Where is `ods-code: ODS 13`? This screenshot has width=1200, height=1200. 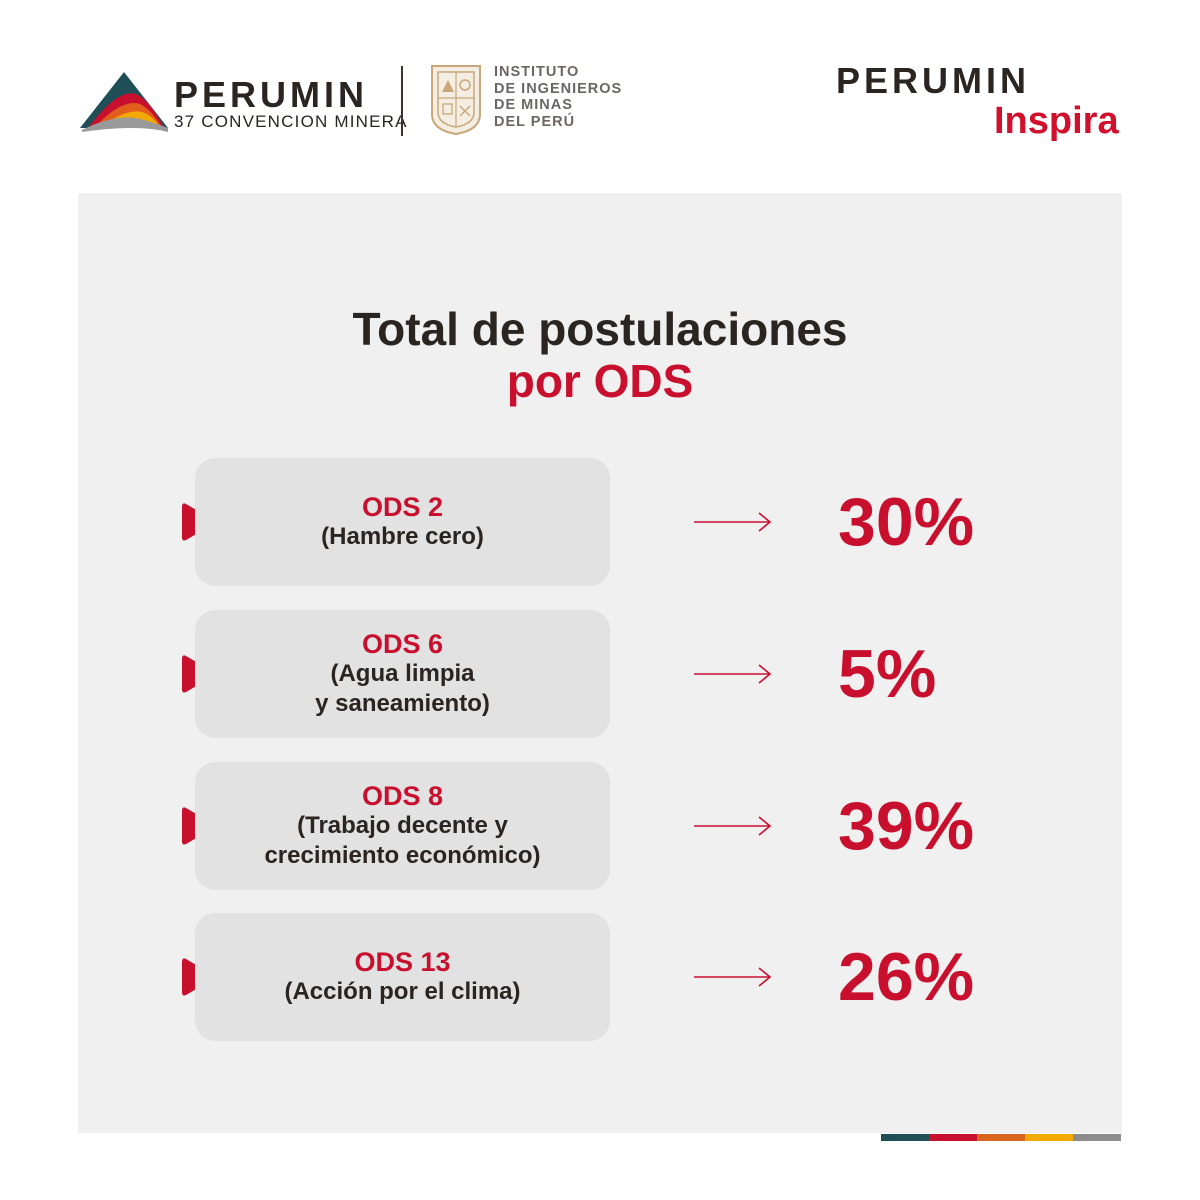 ods-code: ODS 13 is located at coordinates (402, 962).